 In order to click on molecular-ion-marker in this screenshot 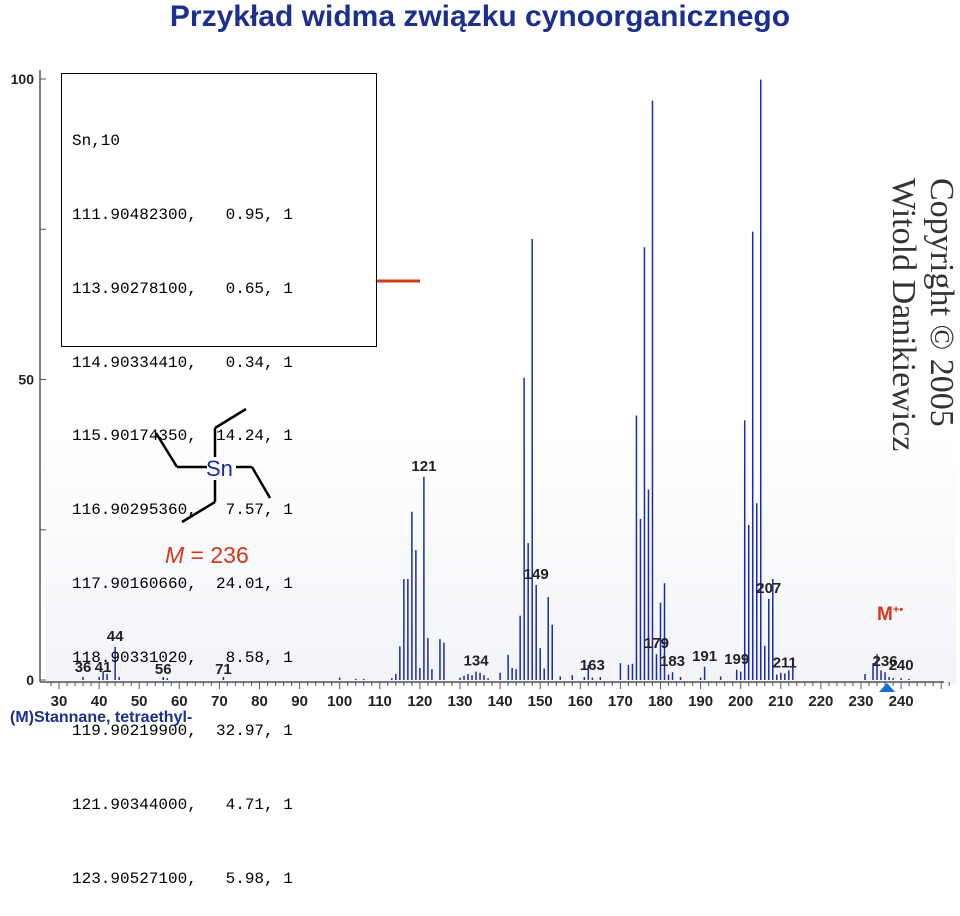, I will do `click(887, 687)`.